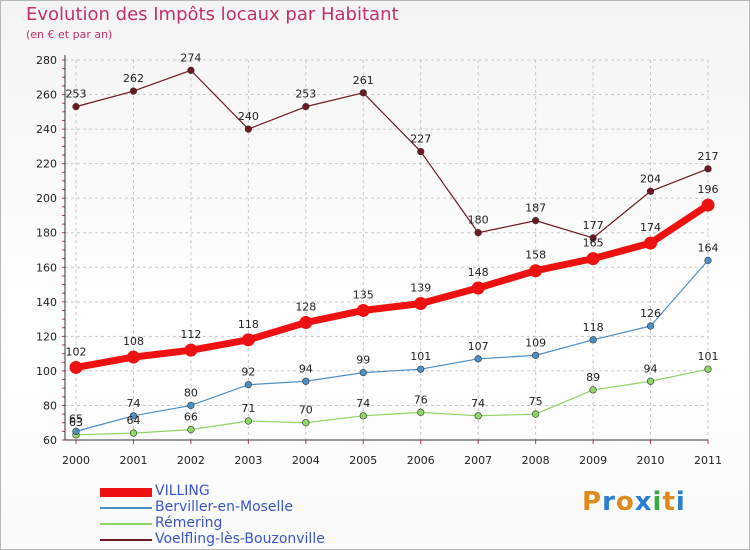 The image size is (750, 550). What do you see at coordinates (46, 336) in the screenshot?
I see `y-tick-label: 120` at bounding box center [46, 336].